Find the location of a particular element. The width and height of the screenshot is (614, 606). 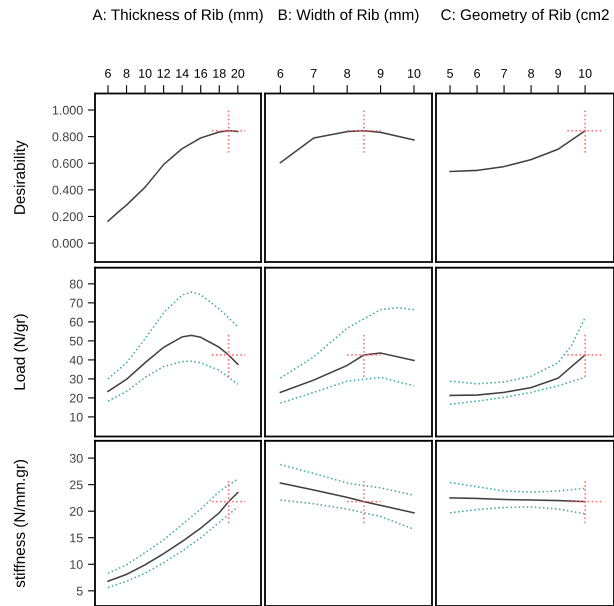

y-tick-label: 80 is located at coordinates (76, 284).